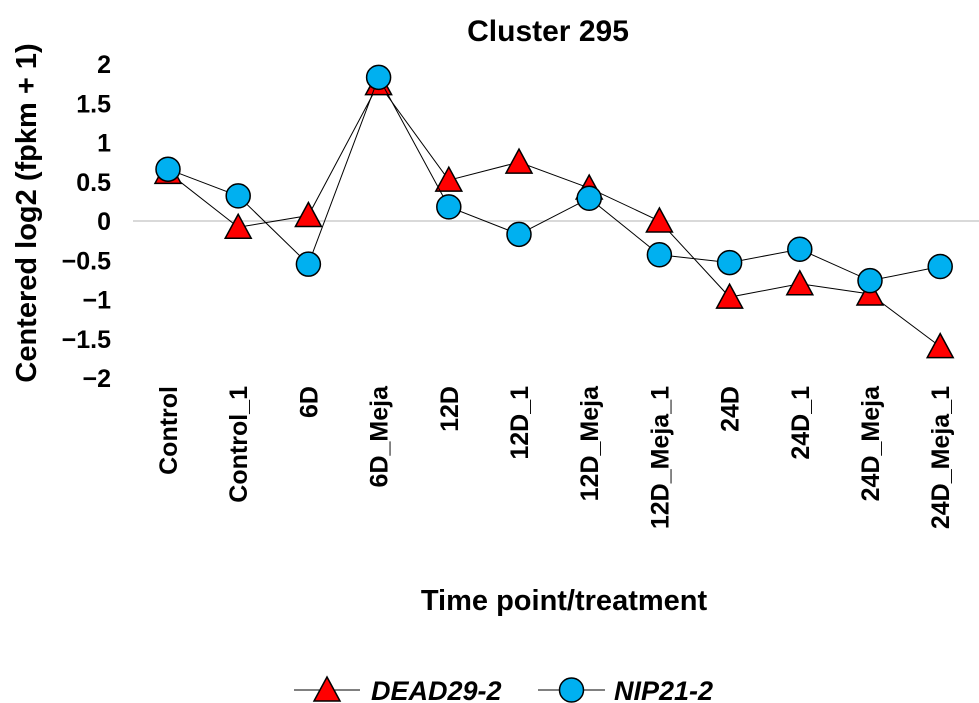 The width and height of the screenshot is (979, 703). What do you see at coordinates (93, 104) in the screenshot?
I see `y-tick-label: 1.5` at bounding box center [93, 104].